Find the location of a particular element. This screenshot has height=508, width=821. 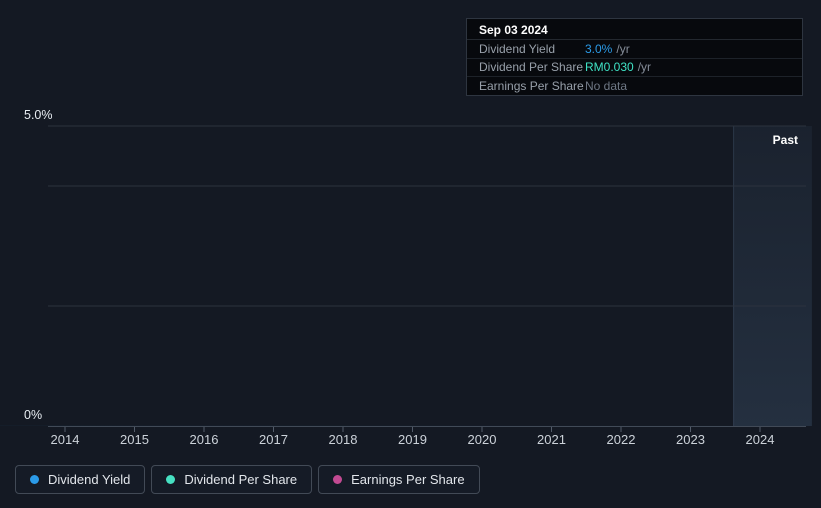

legend-item-earnings-per-share: Earnings Per Share is located at coordinates (399, 479).